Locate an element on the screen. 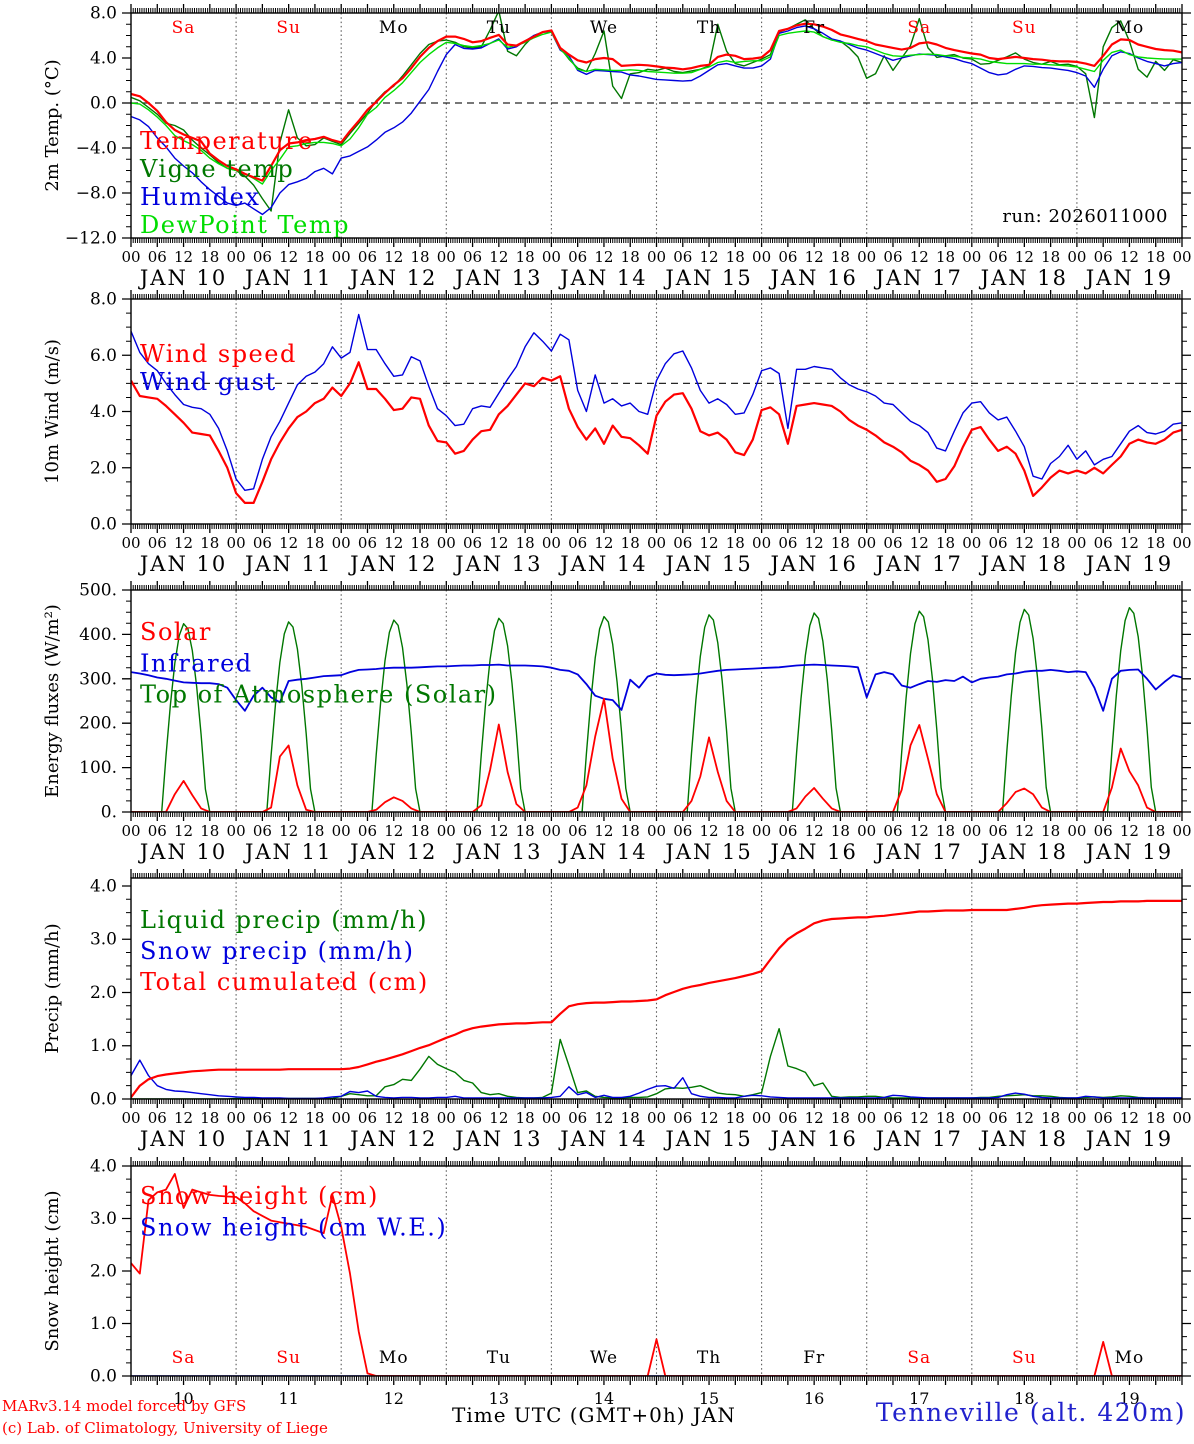 Image resolution: width=1194 pixels, height=1444 pixels. y-tick-label: 300. is located at coordinates (98, 679).